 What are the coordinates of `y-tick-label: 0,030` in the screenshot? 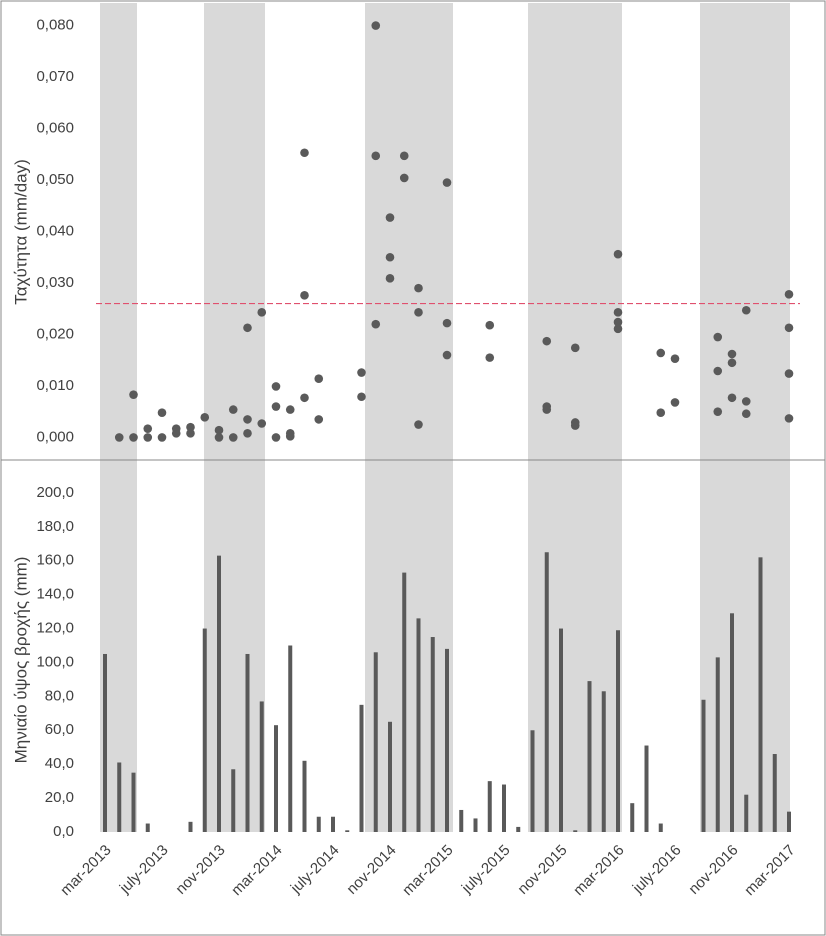 It's located at (55, 282).